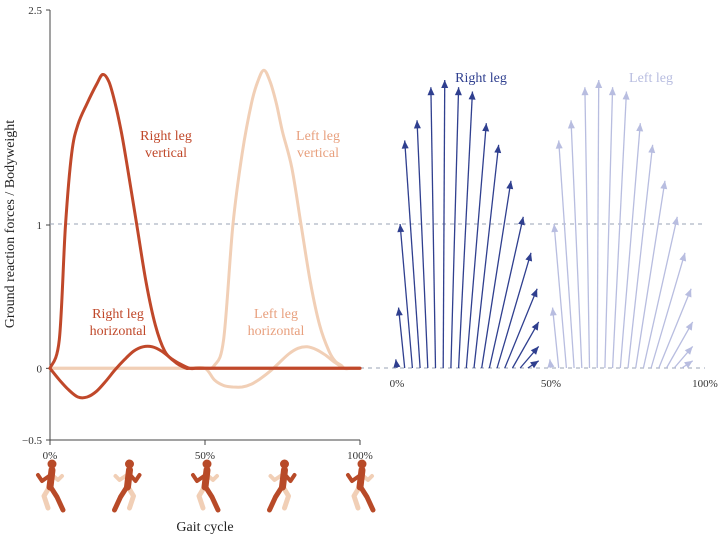  What do you see at coordinates (397, 384) in the screenshot?
I see `vector-x-tick-label: 0%` at bounding box center [397, 384].